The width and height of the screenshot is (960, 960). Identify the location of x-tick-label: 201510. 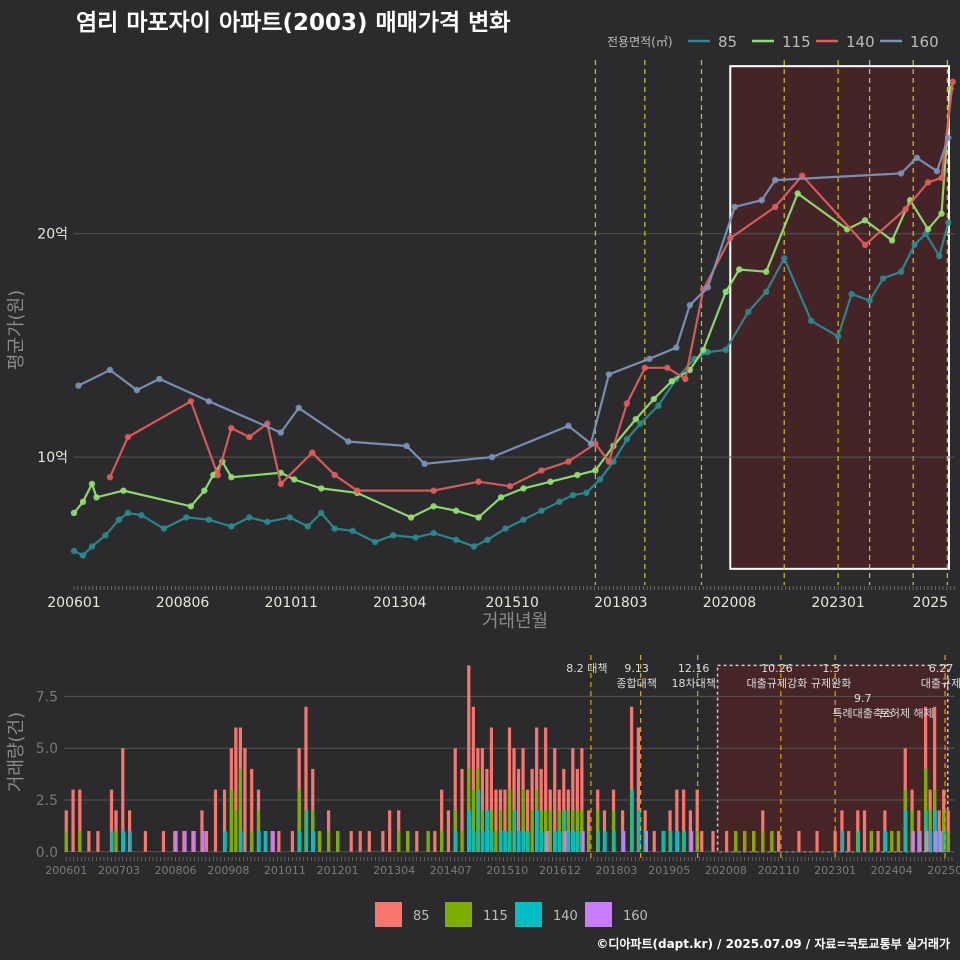
(512, 603).